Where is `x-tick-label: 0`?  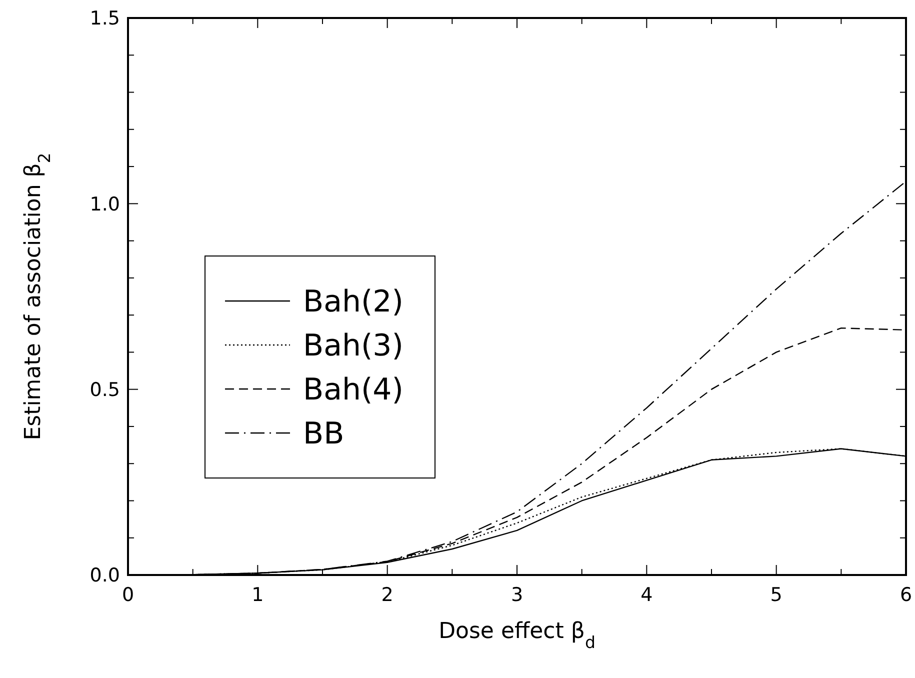
x-tick-label: 0 is located at coordinates (128, 595).